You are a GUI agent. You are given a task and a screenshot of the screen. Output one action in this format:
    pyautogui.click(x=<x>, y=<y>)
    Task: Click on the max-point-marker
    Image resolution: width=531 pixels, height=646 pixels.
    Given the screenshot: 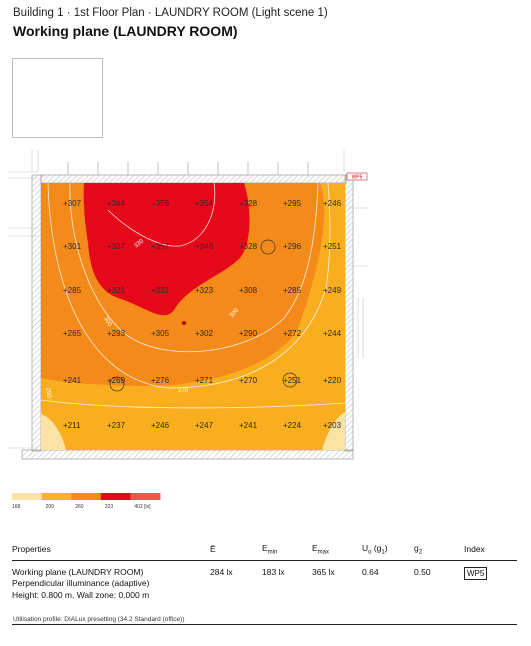 What is the action you would take?
    pyautogui.click(x=184, y=323)
    